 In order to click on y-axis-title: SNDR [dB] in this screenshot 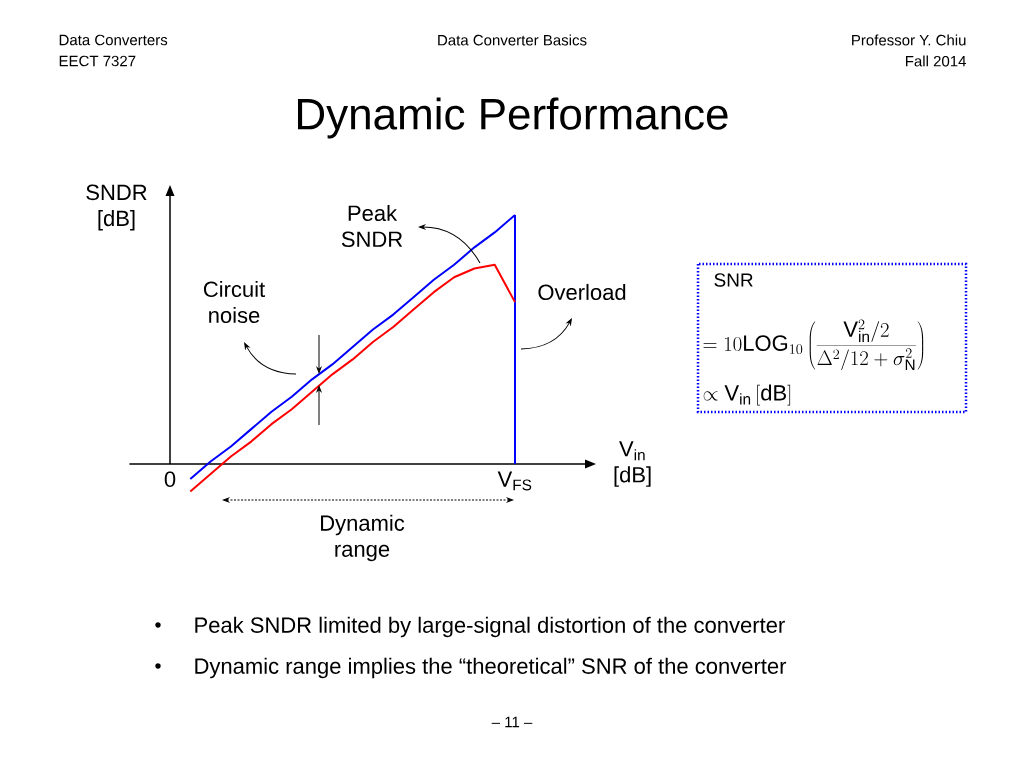, I will do `click(116, 207)`.